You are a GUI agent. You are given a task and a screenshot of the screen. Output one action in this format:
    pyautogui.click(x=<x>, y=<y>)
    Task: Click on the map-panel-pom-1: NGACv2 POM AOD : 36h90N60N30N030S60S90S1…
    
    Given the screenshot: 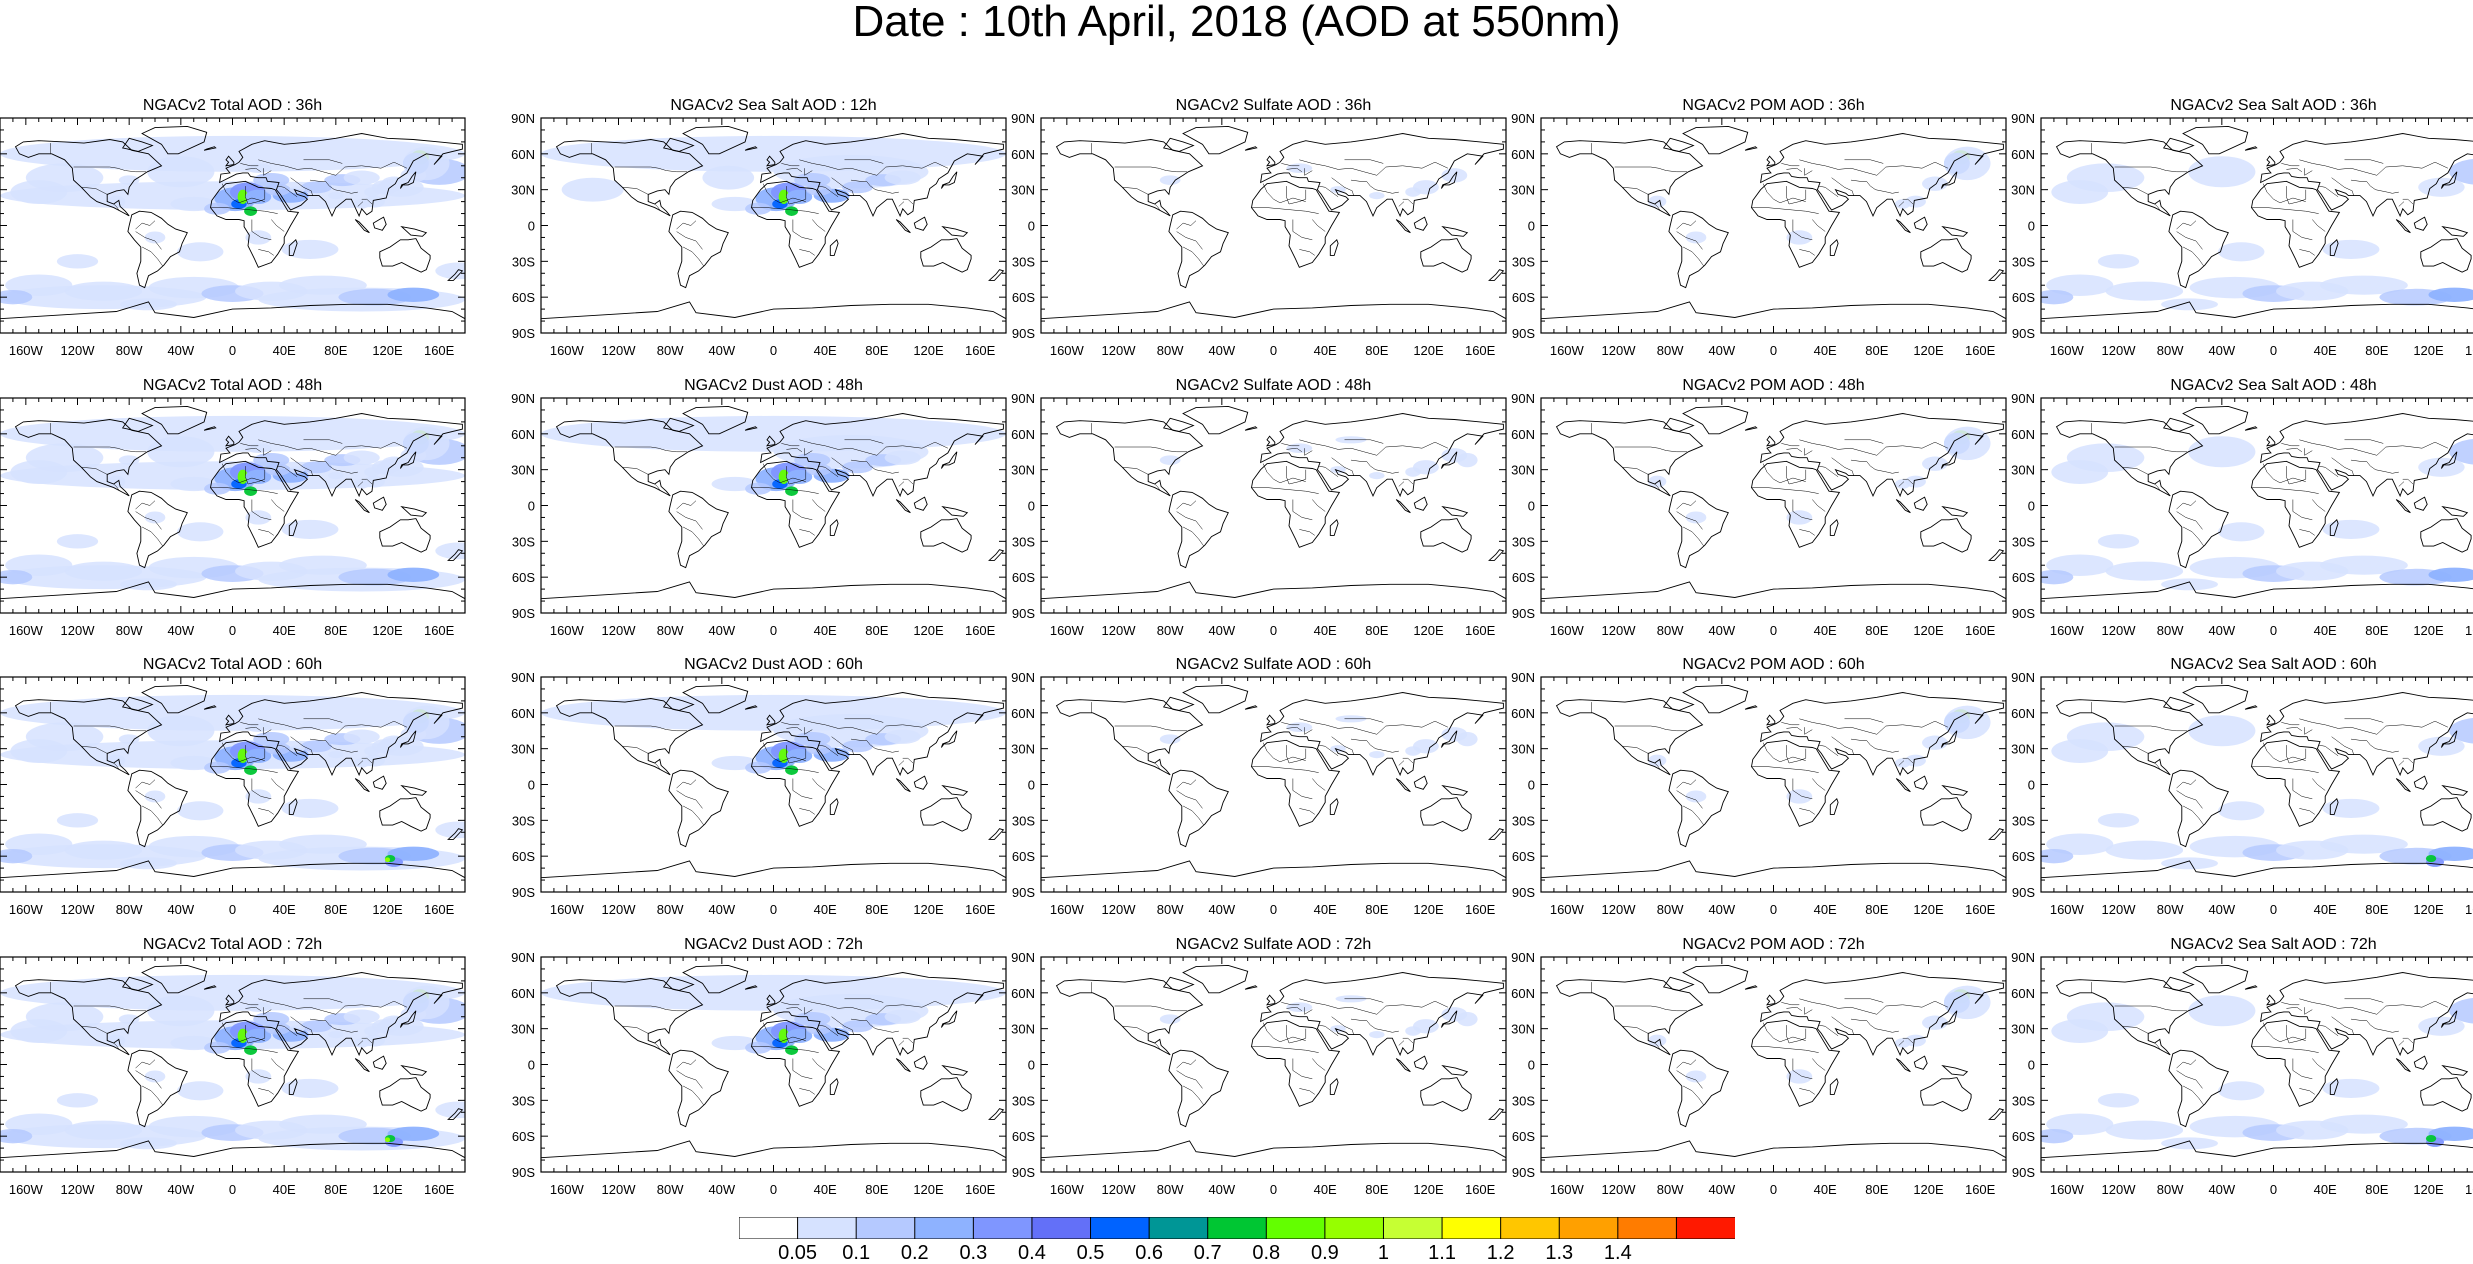 What is the action you would take?
    pyautogui.click(x=1758, y=227)
    